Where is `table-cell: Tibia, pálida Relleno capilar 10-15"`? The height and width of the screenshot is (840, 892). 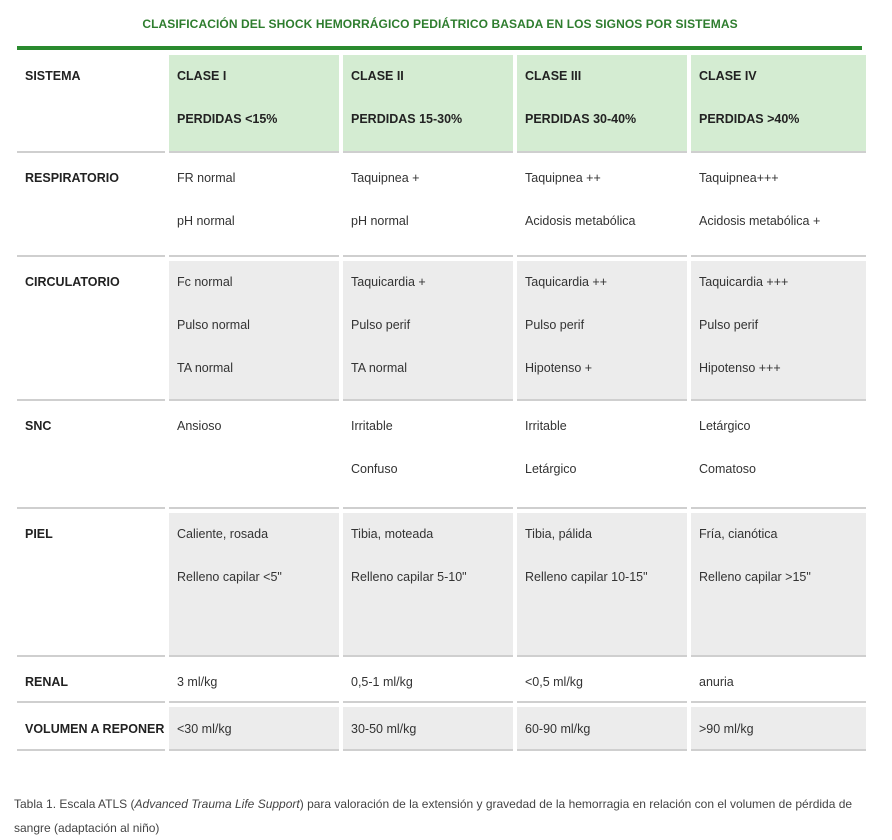 table-cell: Tibia, pálida Relleno capilar 10-15" is located at coordinates (602, 585).